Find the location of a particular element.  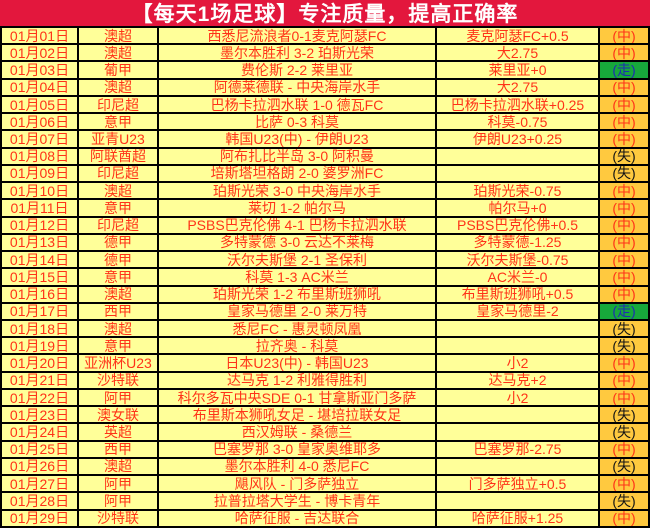

table-row: 01月27日 阿甲 飓风队 - 门多萨独立 门多萨独立+0.5 (中) is located at coordinates (326, 485).